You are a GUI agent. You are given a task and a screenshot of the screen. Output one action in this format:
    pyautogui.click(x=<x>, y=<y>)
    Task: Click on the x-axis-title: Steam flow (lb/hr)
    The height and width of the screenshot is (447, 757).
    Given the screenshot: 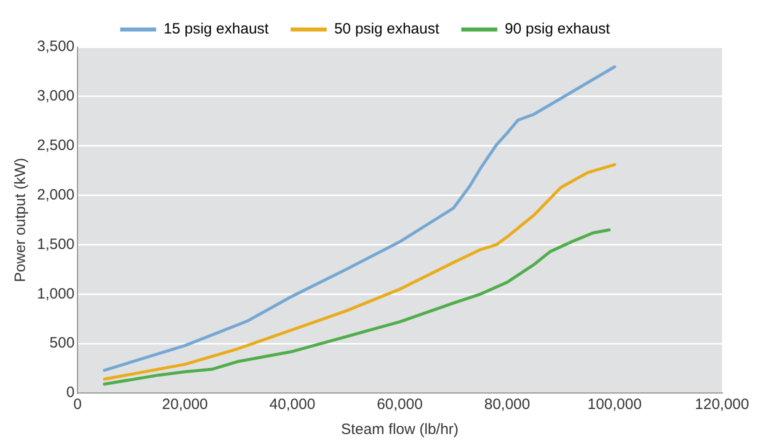 What is the action you would take?
    pyautogui.click(x=399, y=429)
    